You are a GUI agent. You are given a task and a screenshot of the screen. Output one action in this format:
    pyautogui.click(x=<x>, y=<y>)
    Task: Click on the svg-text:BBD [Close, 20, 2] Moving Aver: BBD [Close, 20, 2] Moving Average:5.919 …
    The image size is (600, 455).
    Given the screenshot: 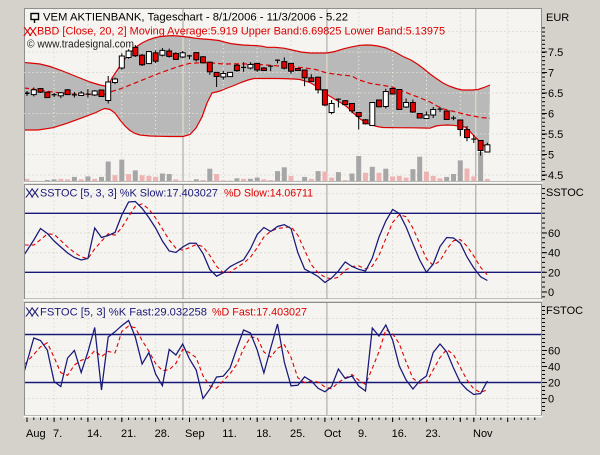 What is the action you would take?
    pyautogui.click(x=241, y=32)
    